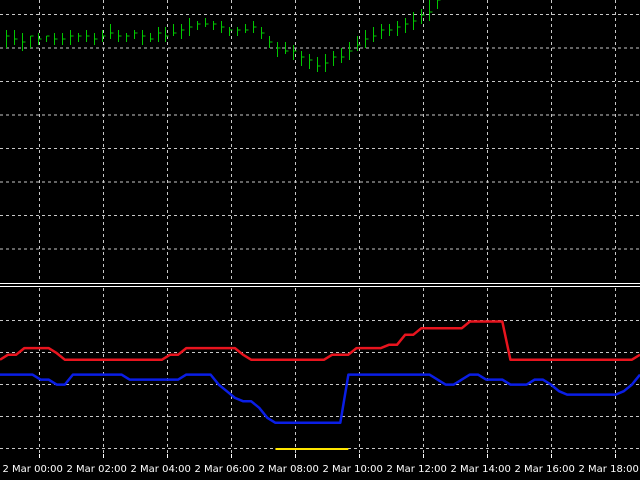  Describe the element at coordinates (353, 469) in the screenshot. I see `time-axis-label: 2 Mar 10:00` at that location.